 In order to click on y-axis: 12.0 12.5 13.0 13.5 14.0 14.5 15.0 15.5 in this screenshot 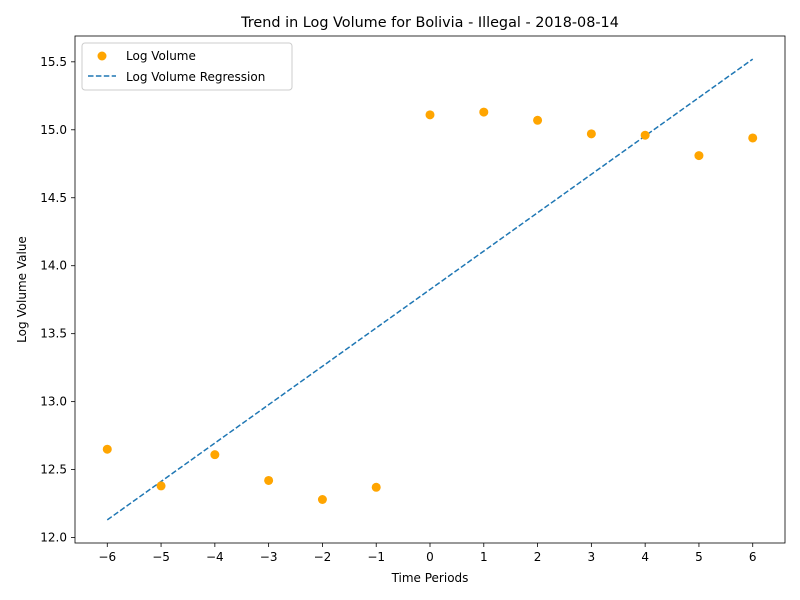, I will do `click(57, 300)`.